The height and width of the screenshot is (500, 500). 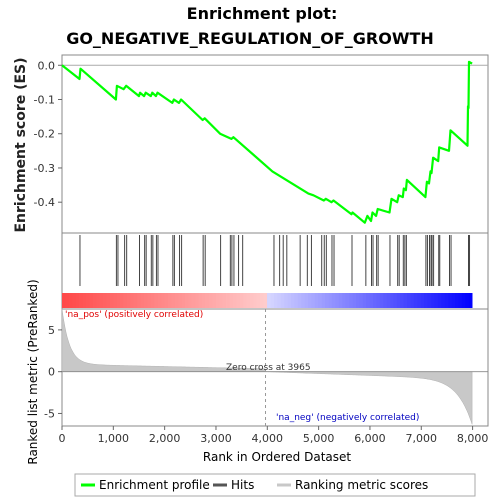 What do you see at coordinates (134, 315) in the screenshot?
I see `pos-correlated-label: 'na_pos' (positively correlated)` at bounding box center [134, 315].